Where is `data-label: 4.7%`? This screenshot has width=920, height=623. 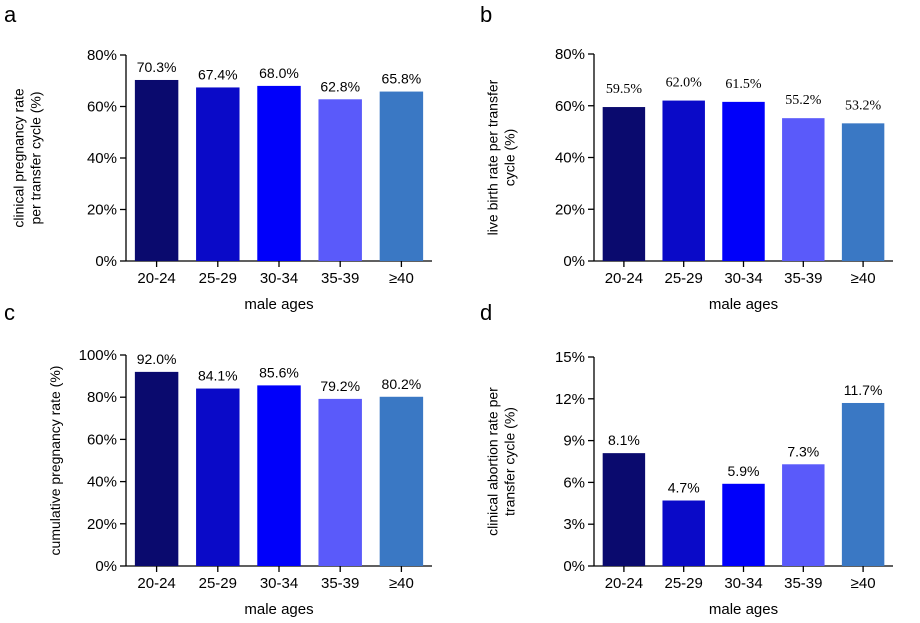
data-label: 4.7% is located at coordinates (684, 488).